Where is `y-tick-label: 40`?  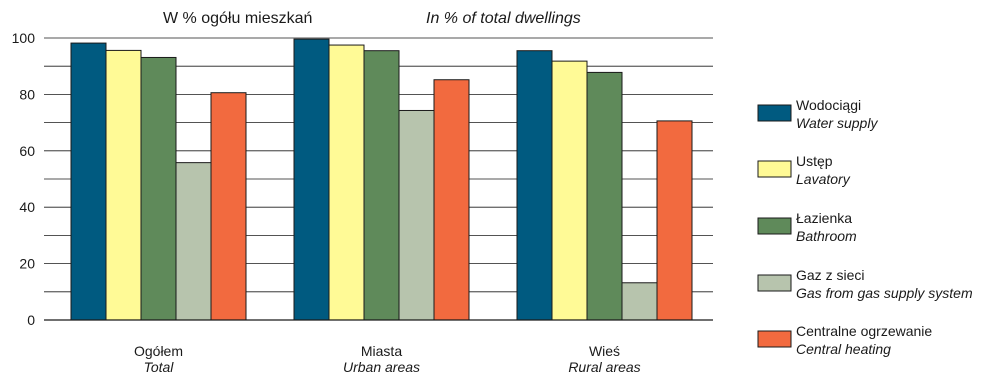
y-tick-label: 40 is located at coordinates (27, 207).